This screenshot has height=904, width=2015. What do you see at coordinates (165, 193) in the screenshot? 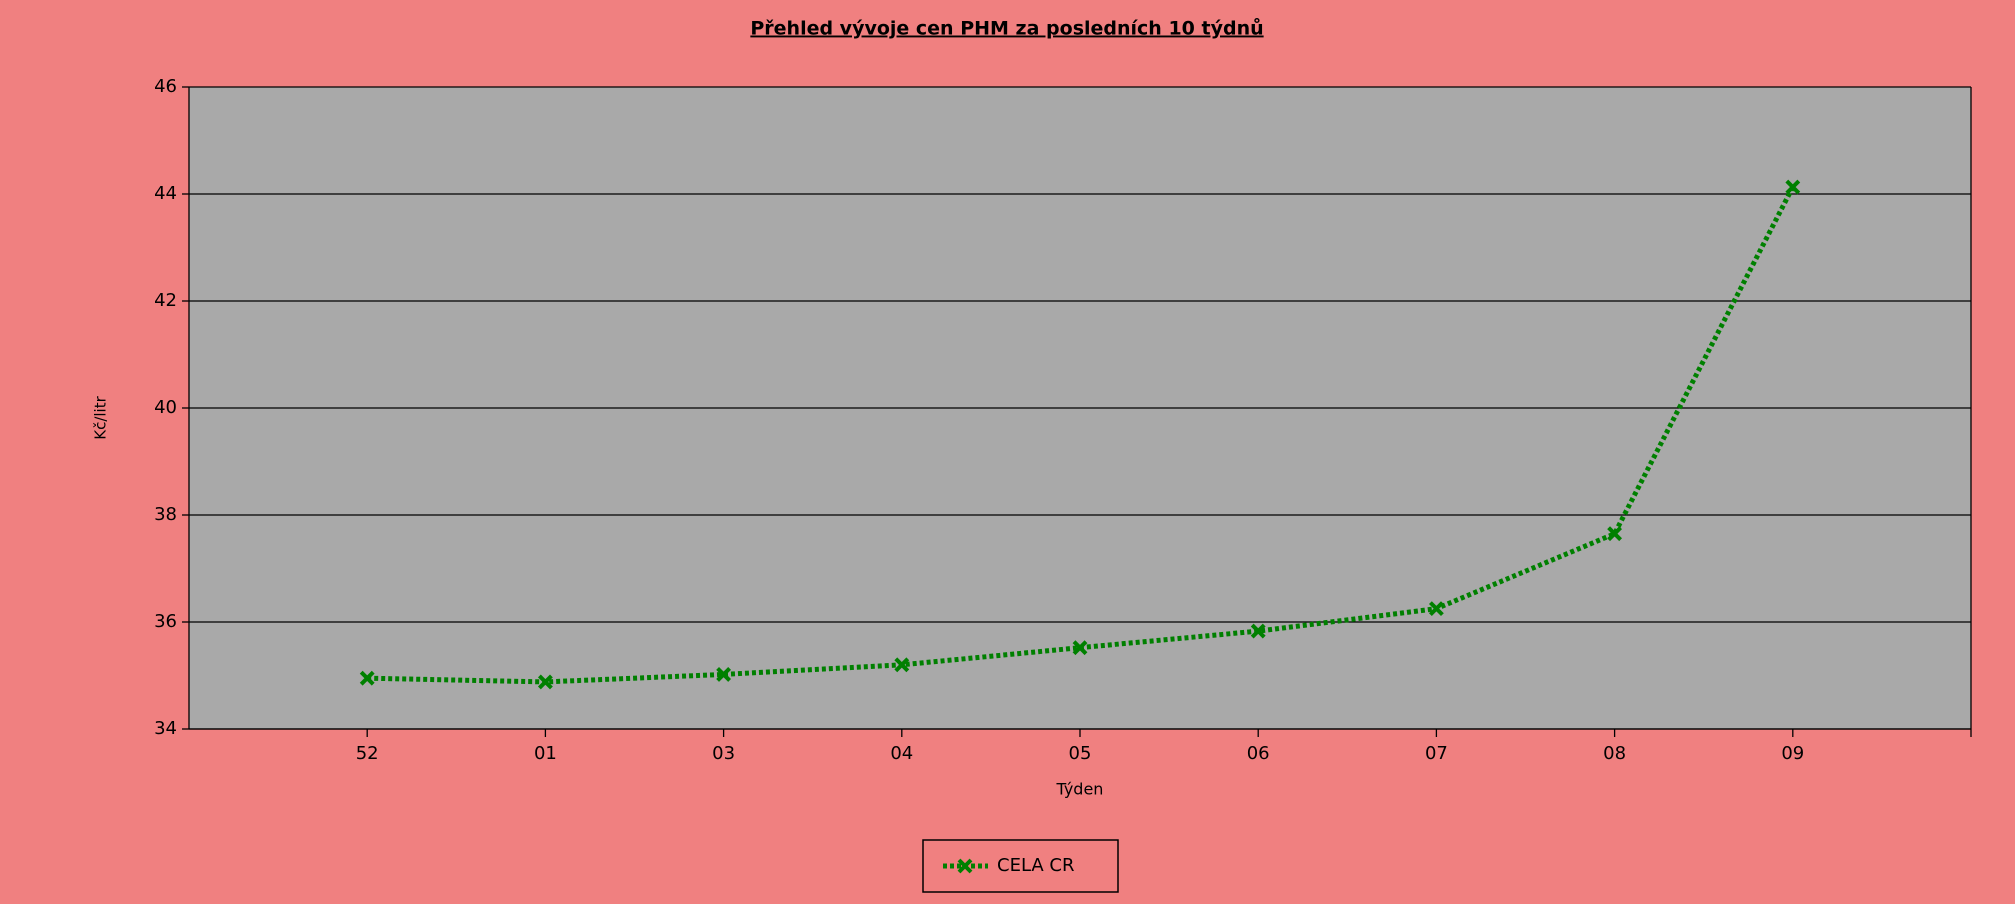
I see `y-tick-label: 44` at bounding box center [165, 193].